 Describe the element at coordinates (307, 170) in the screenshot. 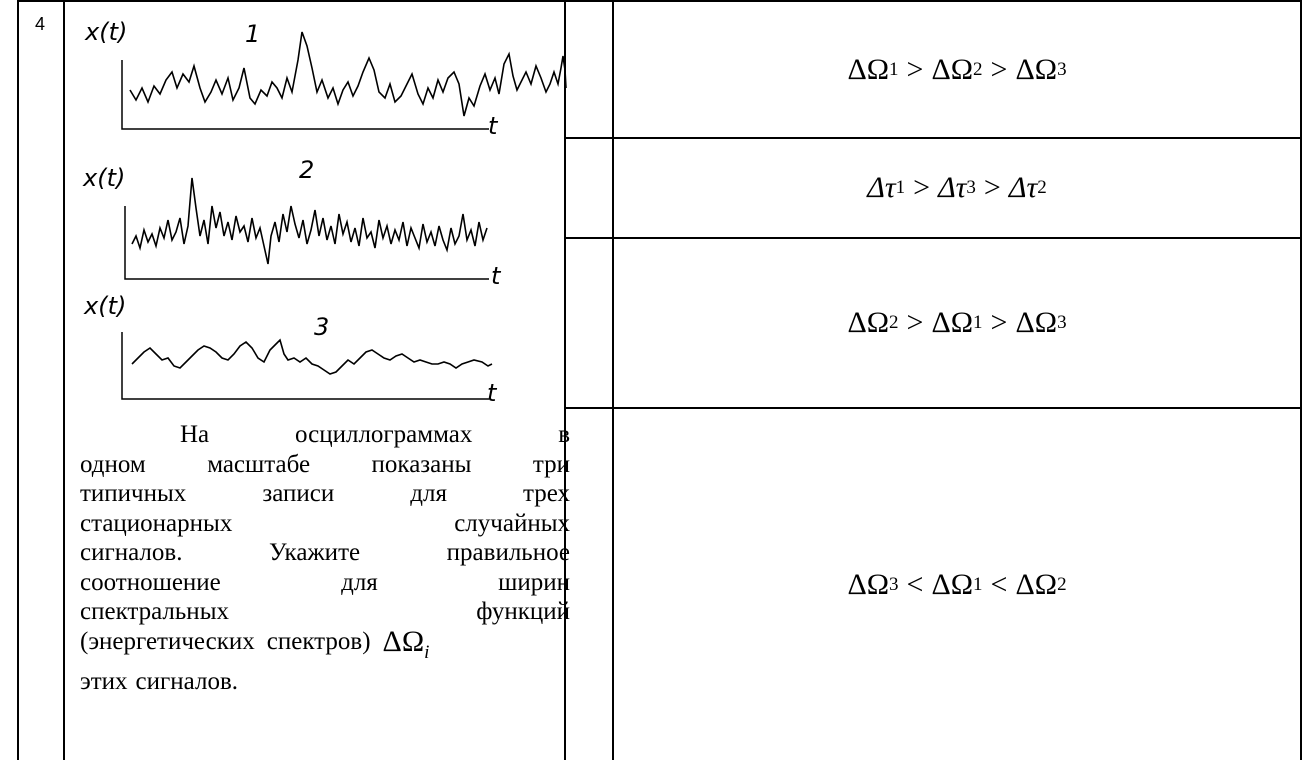

I see `plot-number: 2` at that location.